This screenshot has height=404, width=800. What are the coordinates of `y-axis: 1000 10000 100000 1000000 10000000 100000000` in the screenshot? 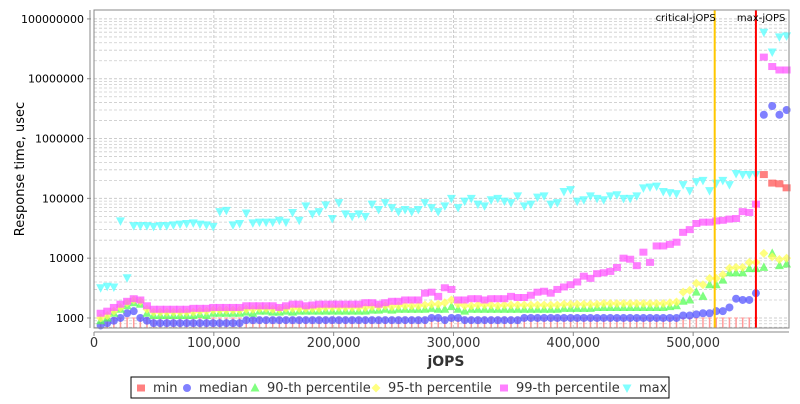 It's located at (56, 169).